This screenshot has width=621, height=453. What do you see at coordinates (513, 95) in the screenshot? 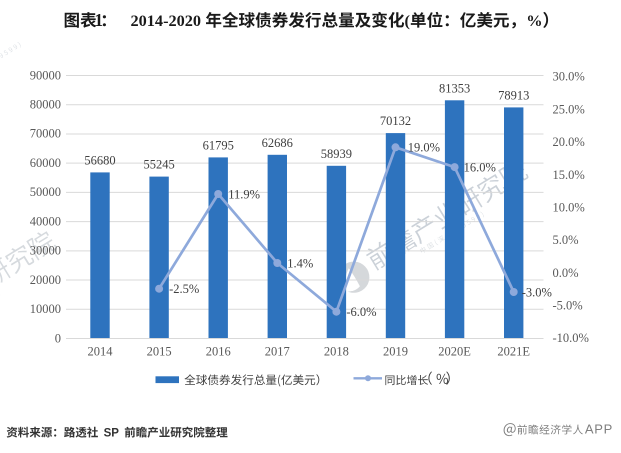
I see `svg-text: 78913` at bounding box center [513, 95].